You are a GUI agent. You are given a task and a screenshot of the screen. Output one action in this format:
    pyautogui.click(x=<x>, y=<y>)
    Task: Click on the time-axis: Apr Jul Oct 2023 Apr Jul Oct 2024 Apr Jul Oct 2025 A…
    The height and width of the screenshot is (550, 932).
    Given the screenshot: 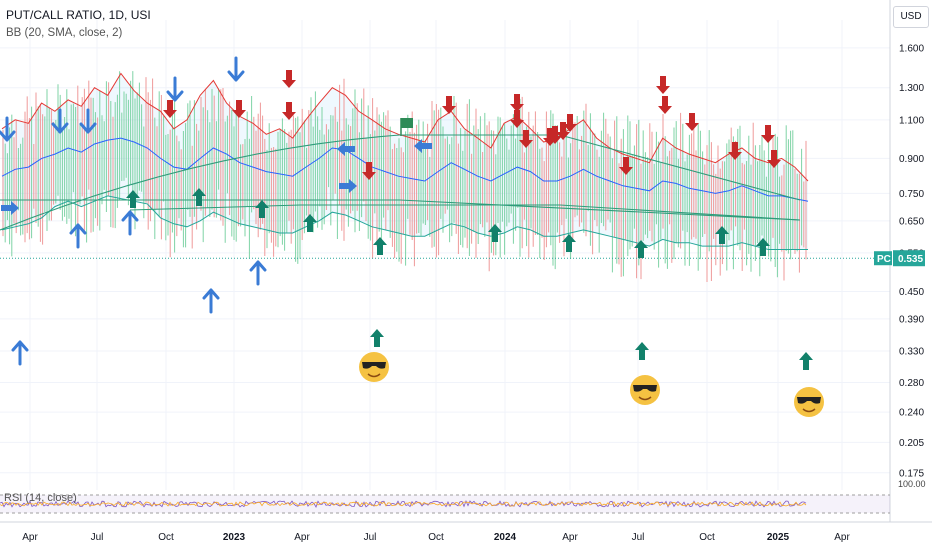 What is the action you would take?
    pyautogui.click(x=436, y=537)
    